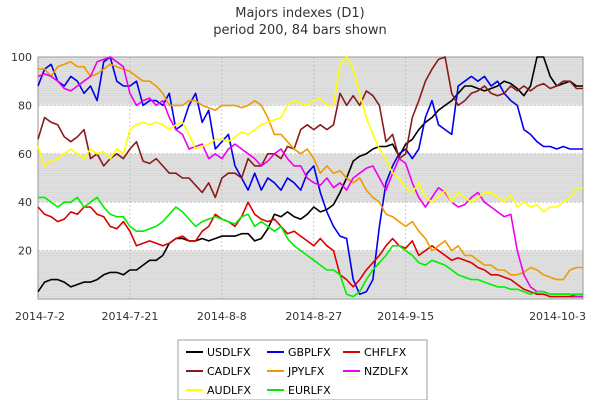  I want to click on chart-subtitle: period 200, 84 bars shown, so click(300, 30).